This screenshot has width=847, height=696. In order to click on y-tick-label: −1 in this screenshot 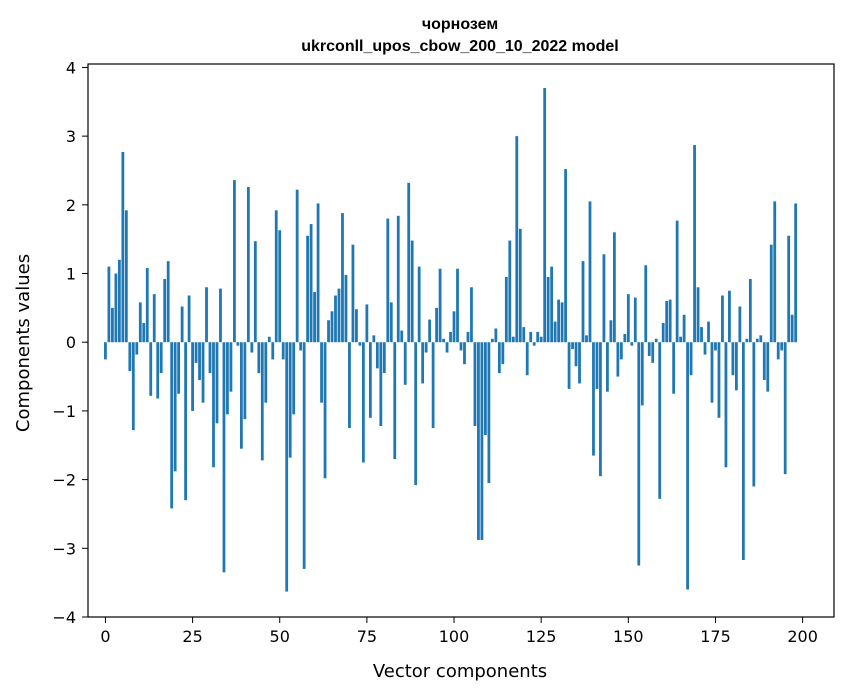, I will do `click(64, 411)`.